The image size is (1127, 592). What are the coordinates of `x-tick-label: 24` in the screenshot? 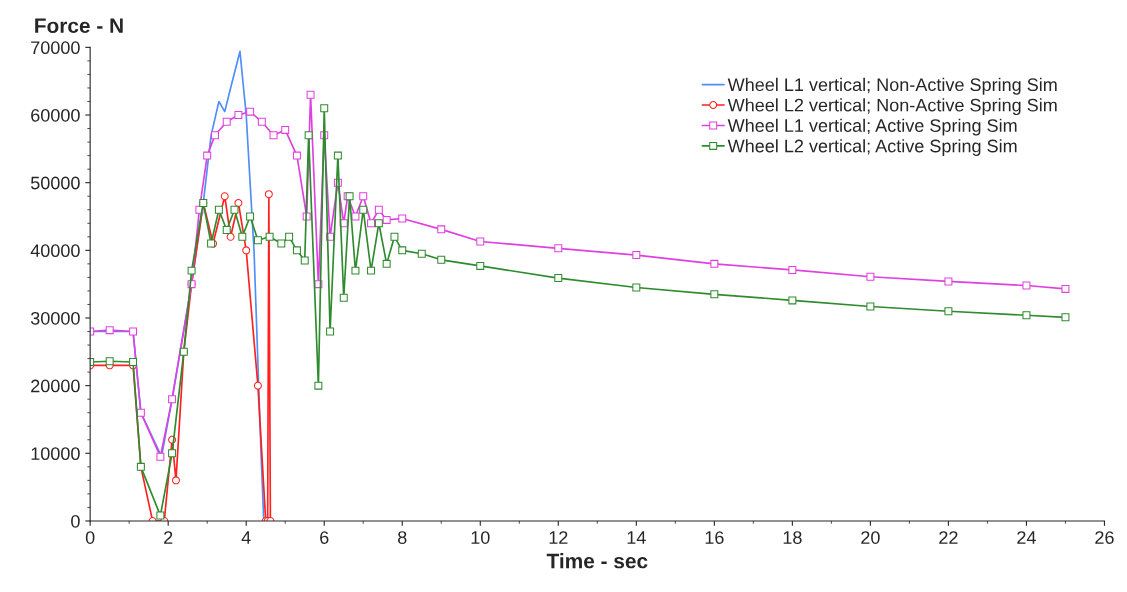 It's located at (1026, 537).